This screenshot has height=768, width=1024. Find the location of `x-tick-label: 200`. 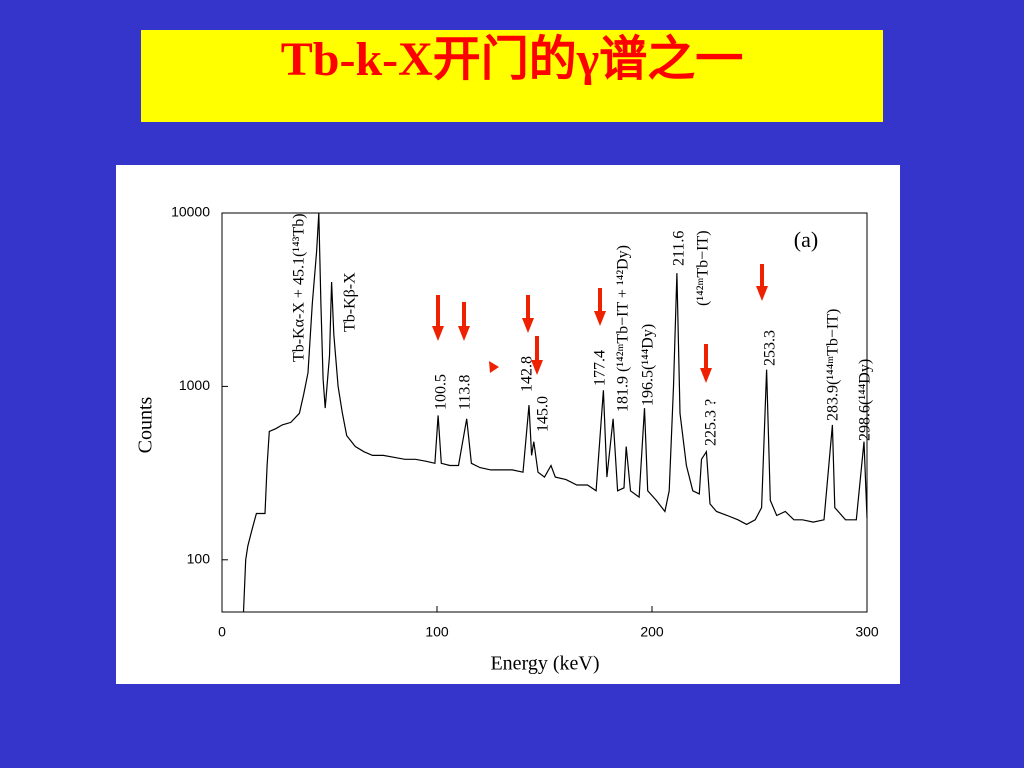

x-tick-label: 200 is located at coordinates (652, 632).